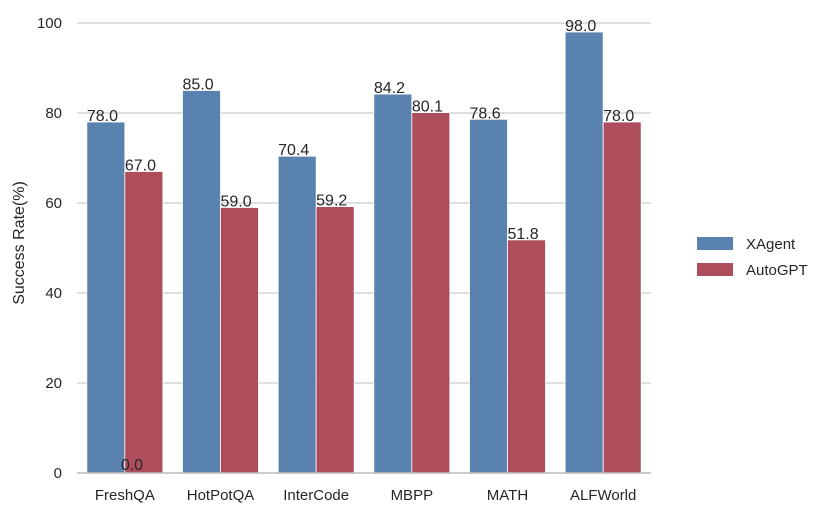  What do you see at coordinates (507, 495) in the screenshot?
I see `x-tick-label: MATH` at bounding box center [507, 495].